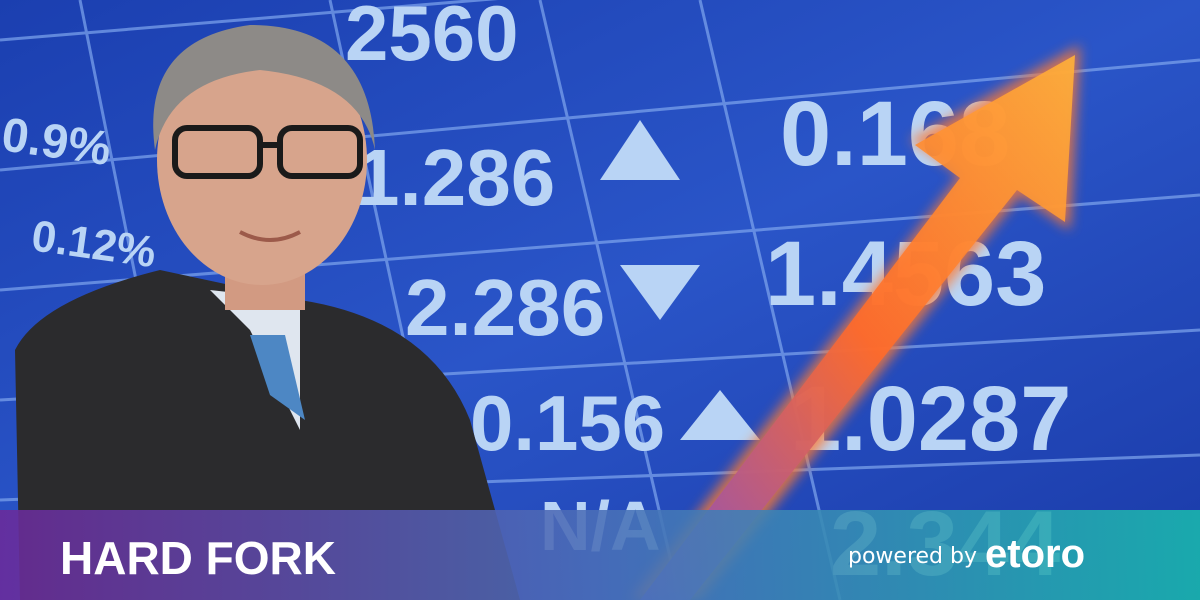  Describe the element at coordinates (455, 177) in the screenshot. I see `ticker-value: 1.286` at that location.